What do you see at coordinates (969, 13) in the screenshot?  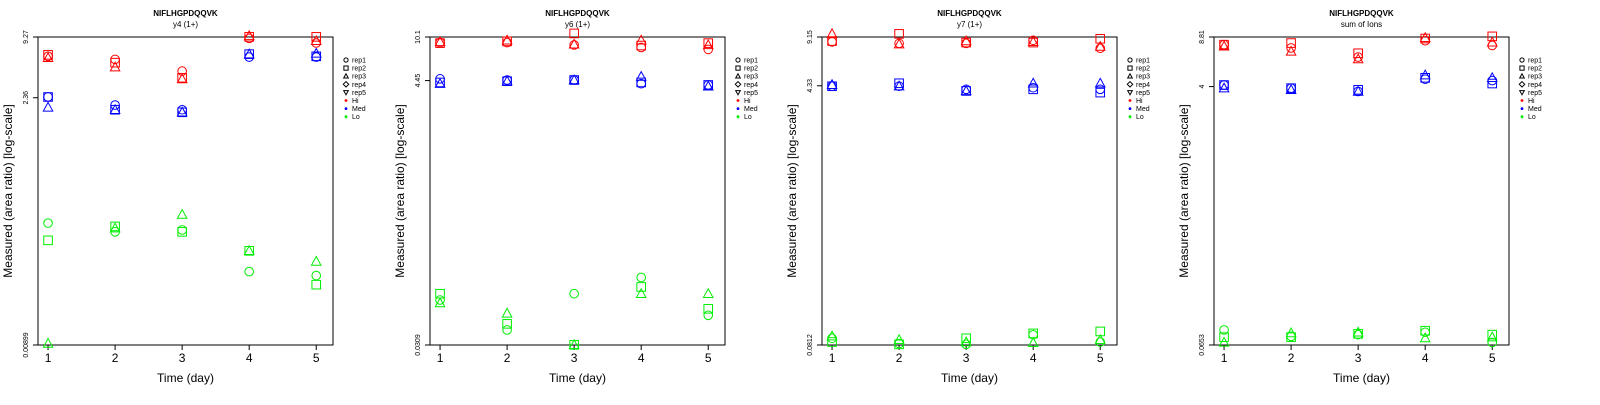 I see `chart-title: NIFLHGPDQQVK` at bounding box center [969, 13].